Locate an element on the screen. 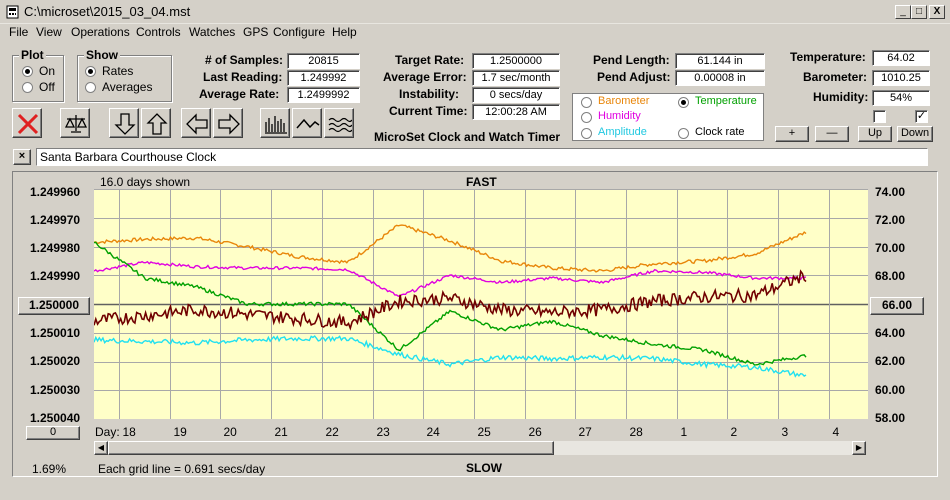 The image size is (950, 500). humidity-radio is located at coordinates (586, 117).